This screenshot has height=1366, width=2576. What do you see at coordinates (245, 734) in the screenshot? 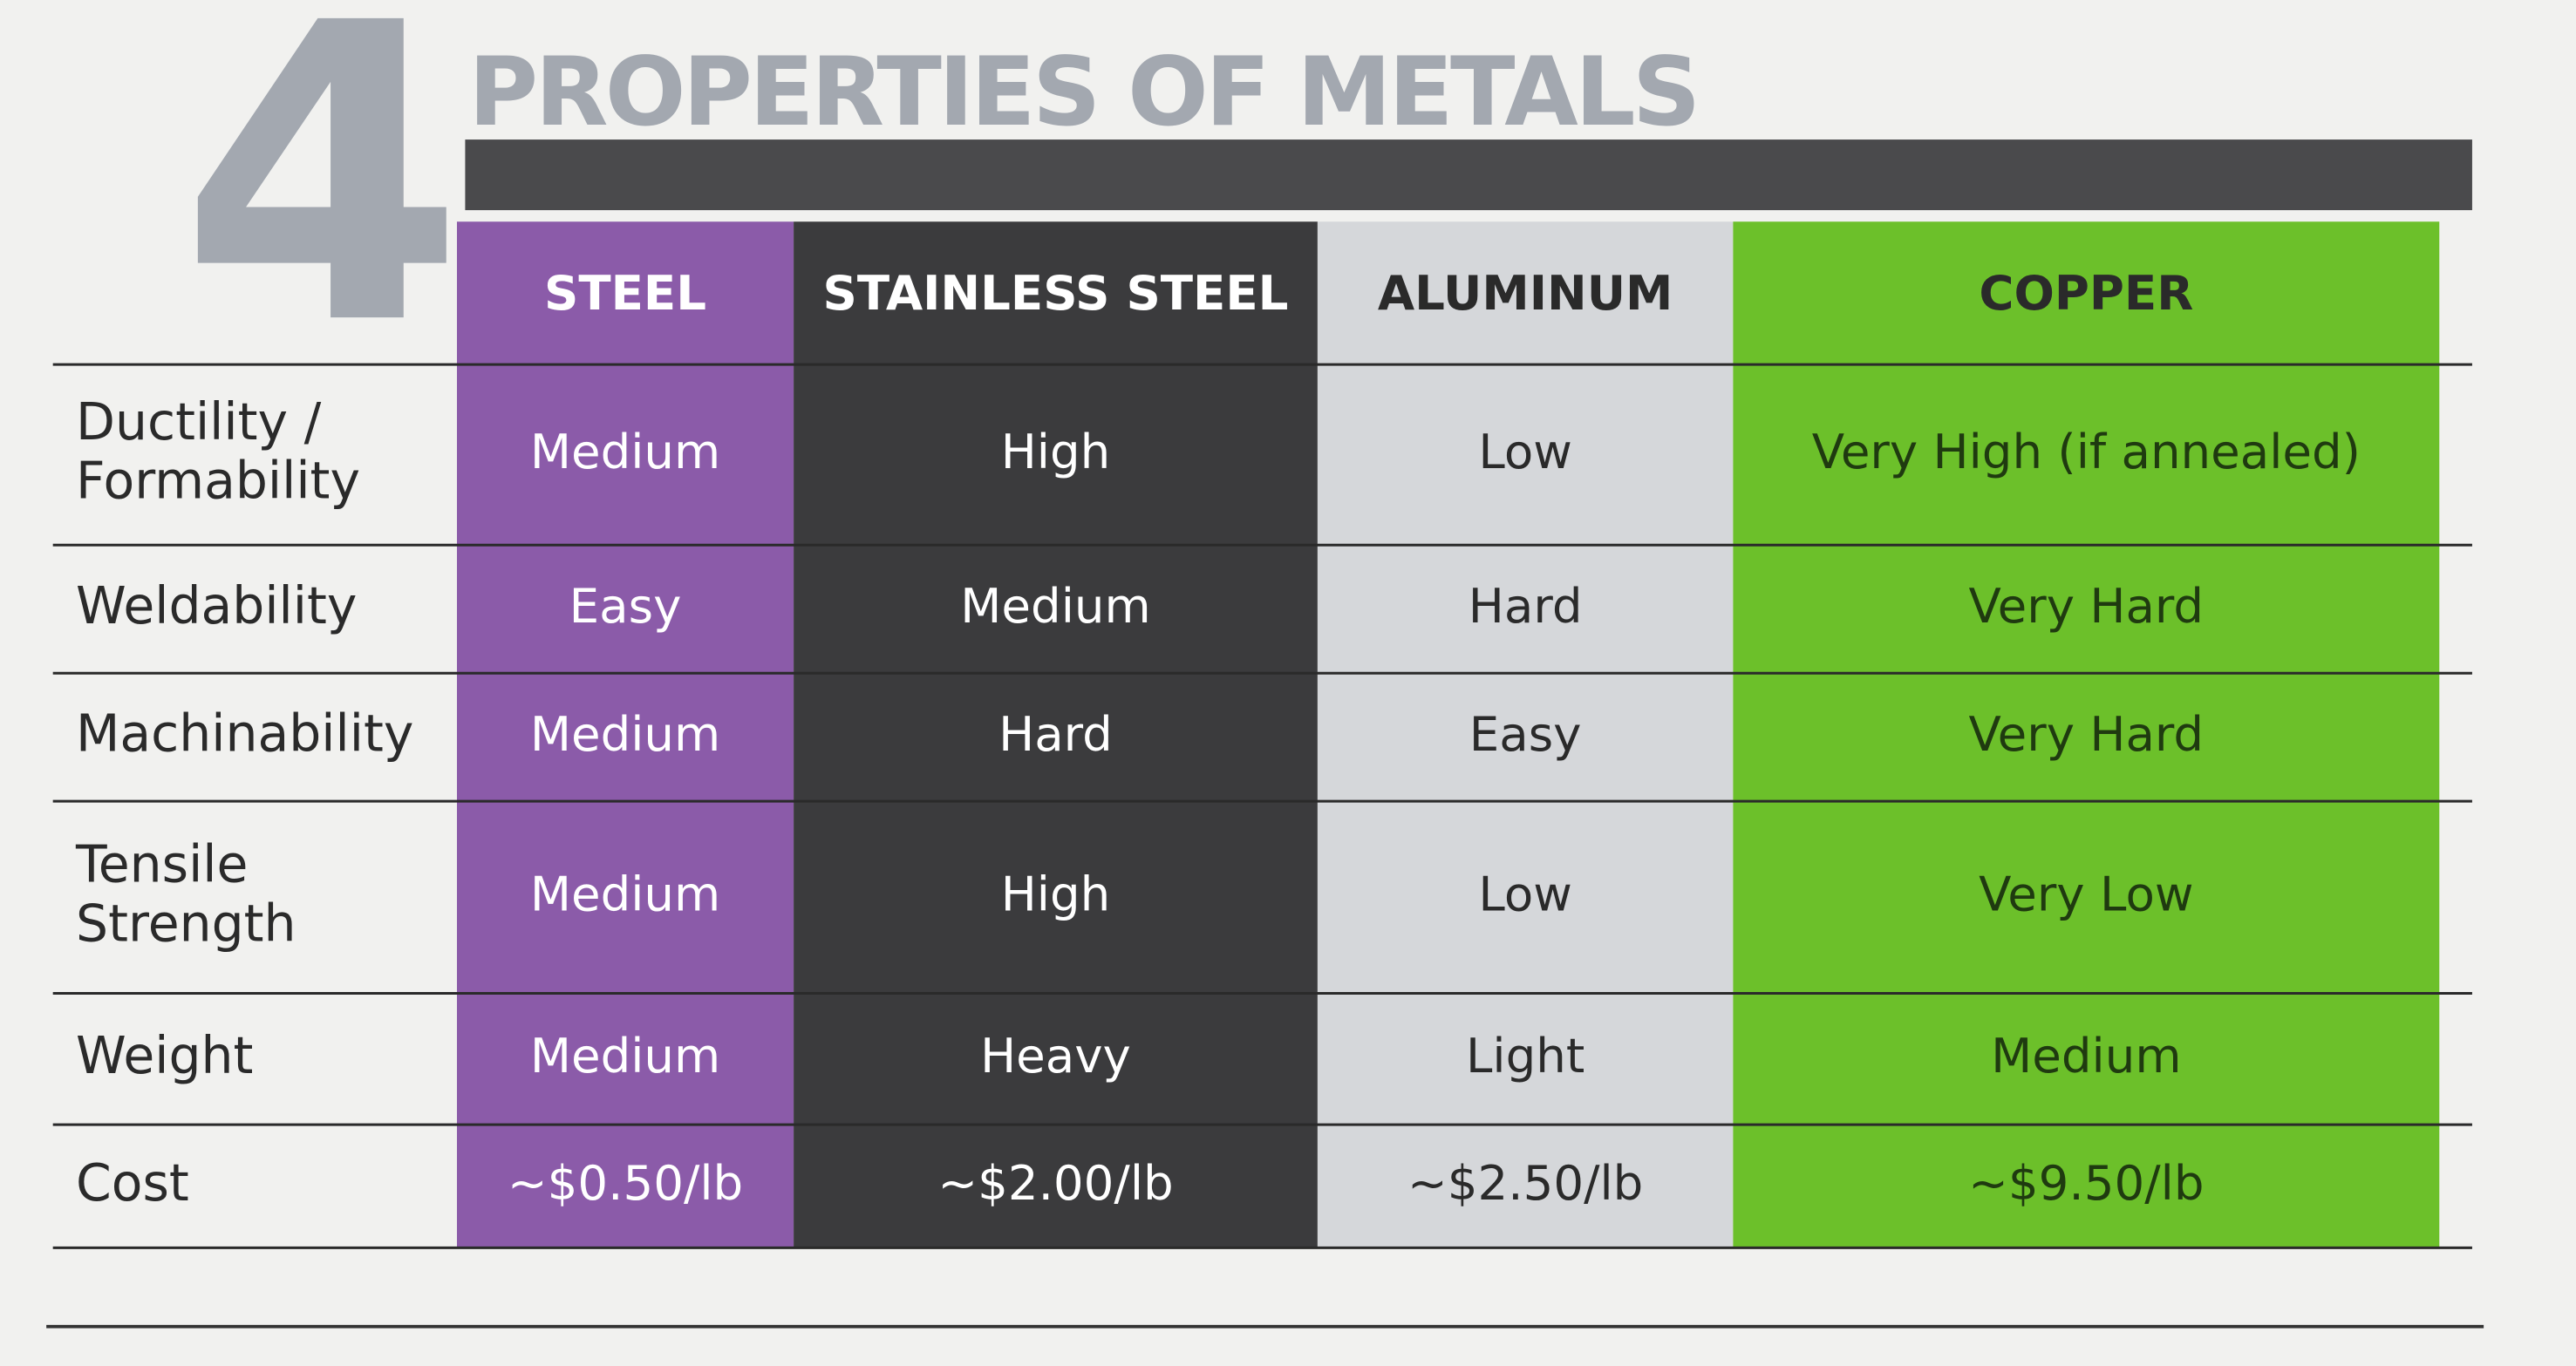
I see `row-label: Machinability` at bounding box center [245, 734].